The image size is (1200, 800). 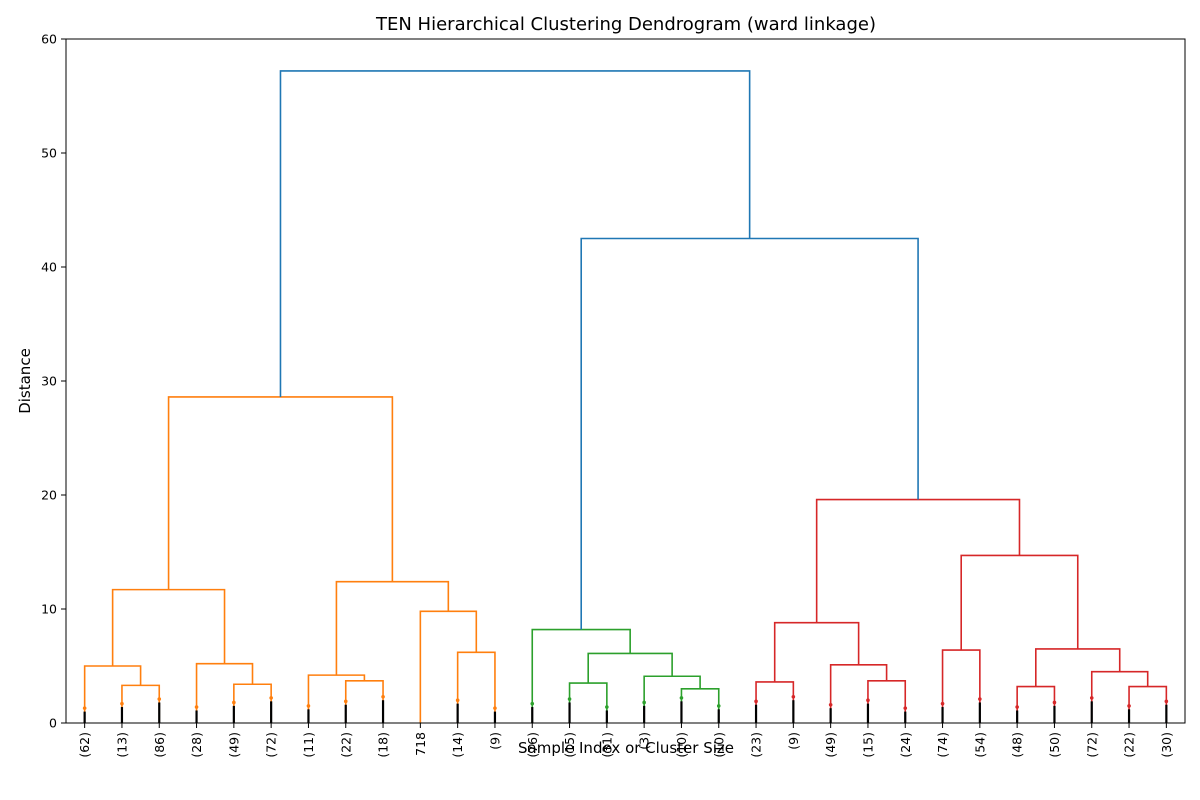 What do you see at coordinates (626, 748) in the screenshot?
I see `x-axis-label: Sample Index or Cluster Size` at bounding box center [626, 748].